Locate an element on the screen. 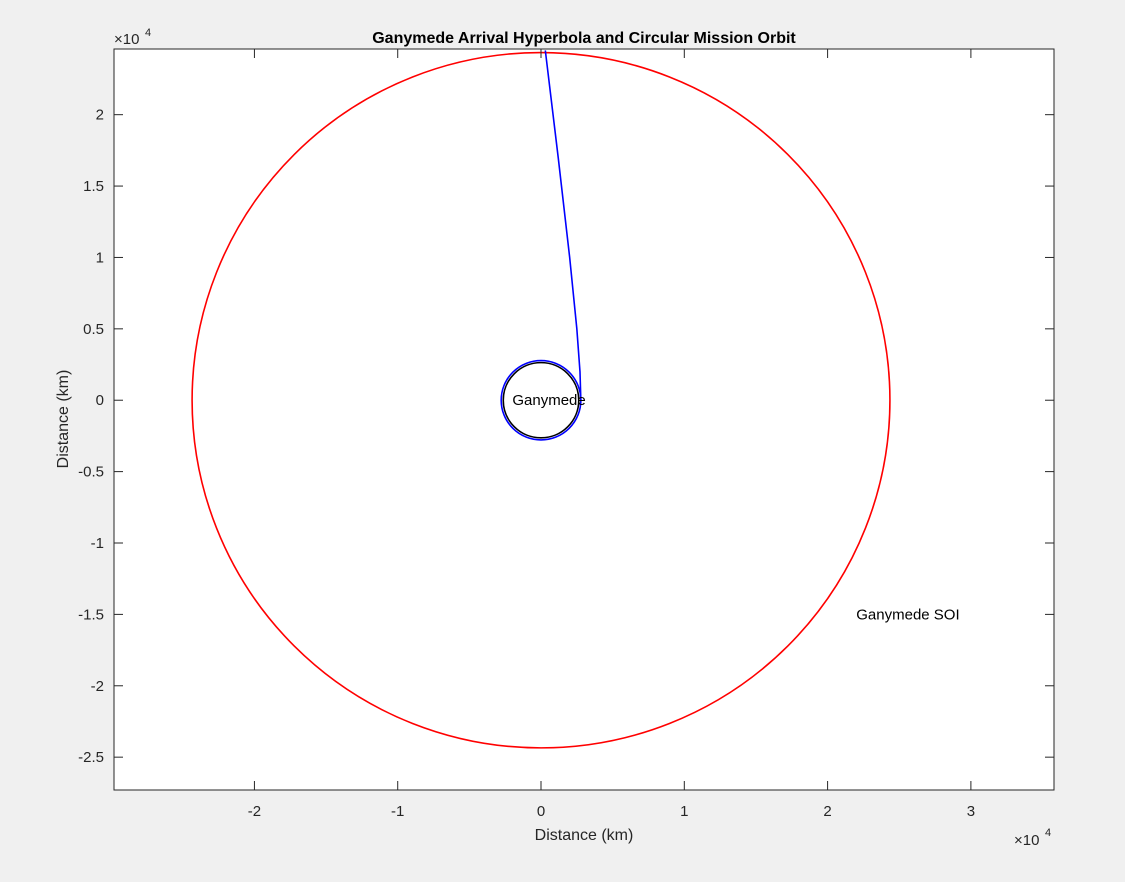 The height and width of the screenshot is (882, 1125). y-exponent-base: ×10 is located at coordinates (126, 39).